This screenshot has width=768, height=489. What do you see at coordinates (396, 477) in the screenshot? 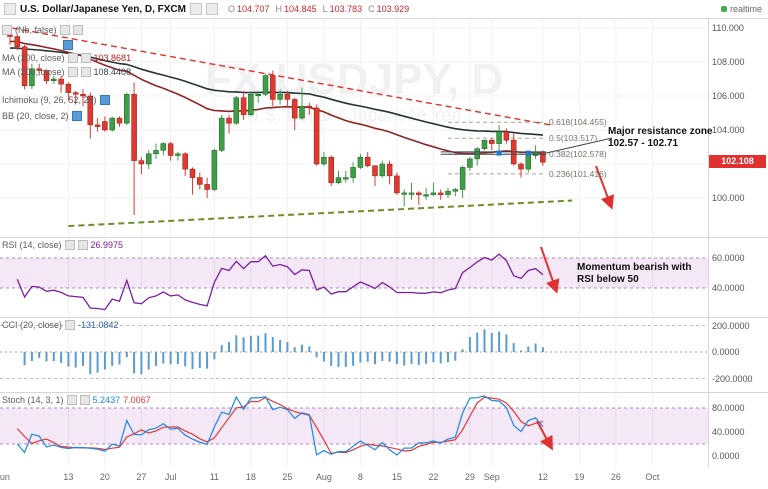
I see `time-axis-label: 15` at bounding box center [396, 477].